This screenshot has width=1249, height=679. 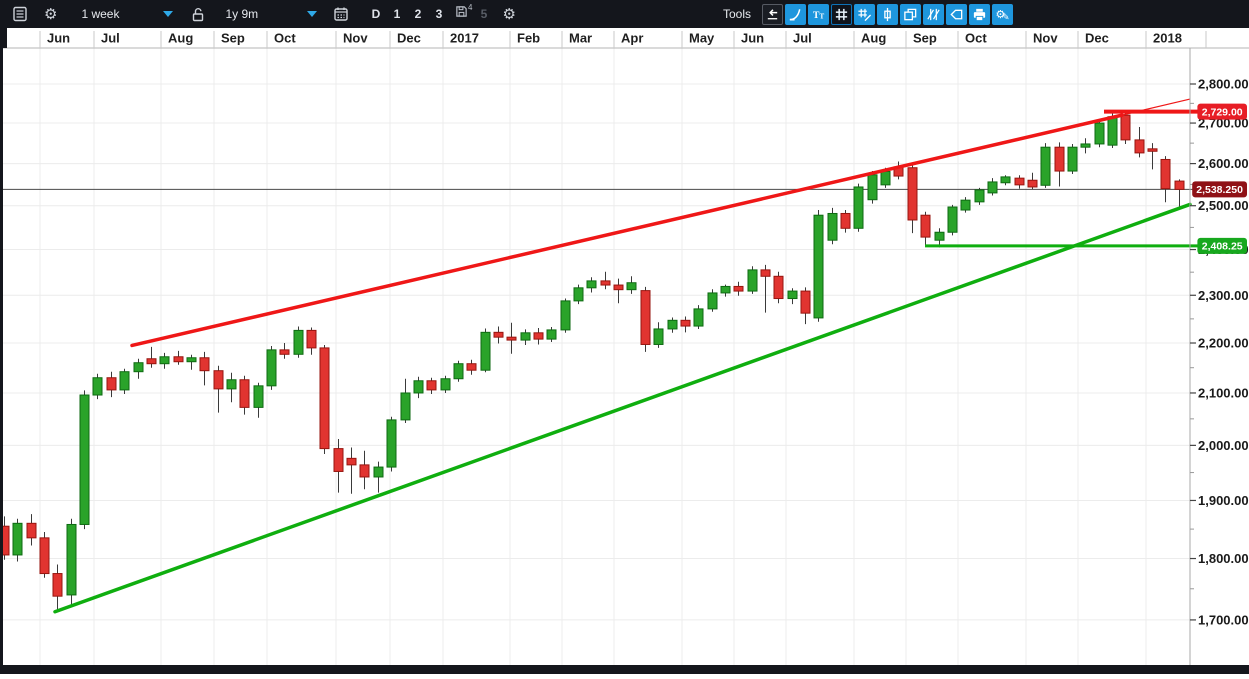 I want to click on interval-dropdown: 1 week, so click(x=127, y=14).